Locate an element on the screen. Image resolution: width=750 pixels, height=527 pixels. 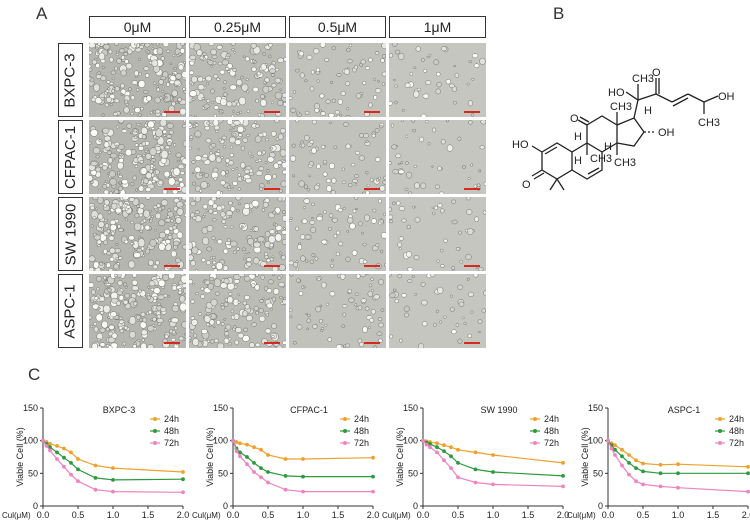
x-tick-label: 0.0 is located at coordinates (43, 515).